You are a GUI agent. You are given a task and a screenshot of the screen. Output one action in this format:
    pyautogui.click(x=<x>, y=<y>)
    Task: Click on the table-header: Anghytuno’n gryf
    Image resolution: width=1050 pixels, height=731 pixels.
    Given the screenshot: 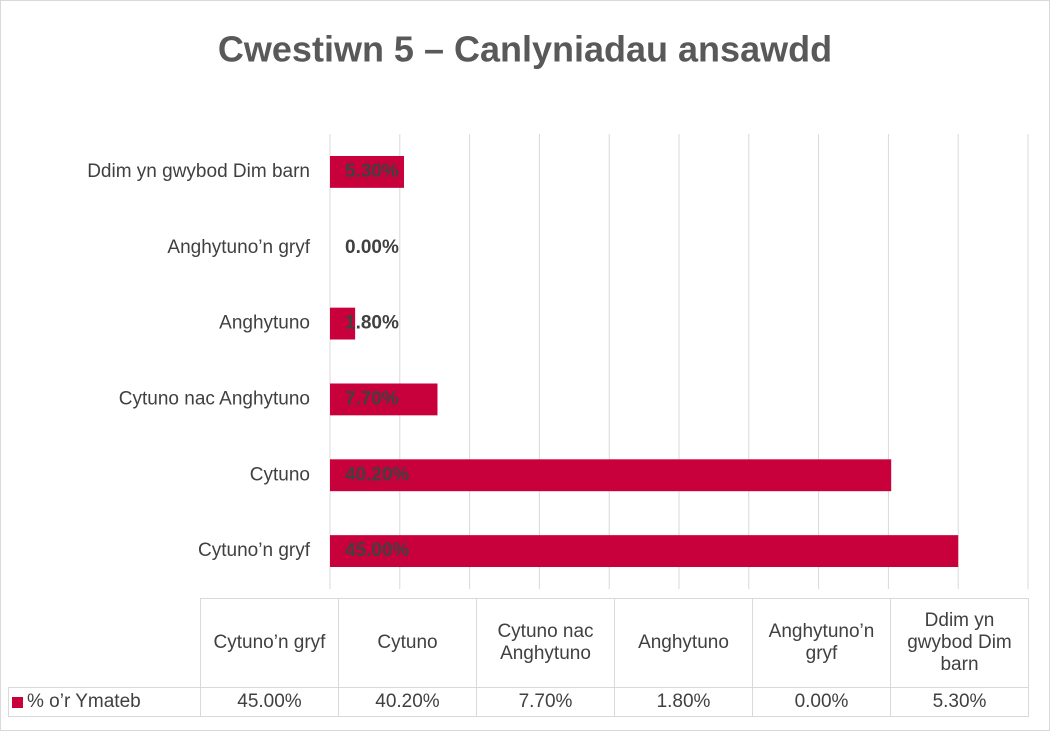 What is the action you would take?
    pyautogui.click(x=821, y=643)
    